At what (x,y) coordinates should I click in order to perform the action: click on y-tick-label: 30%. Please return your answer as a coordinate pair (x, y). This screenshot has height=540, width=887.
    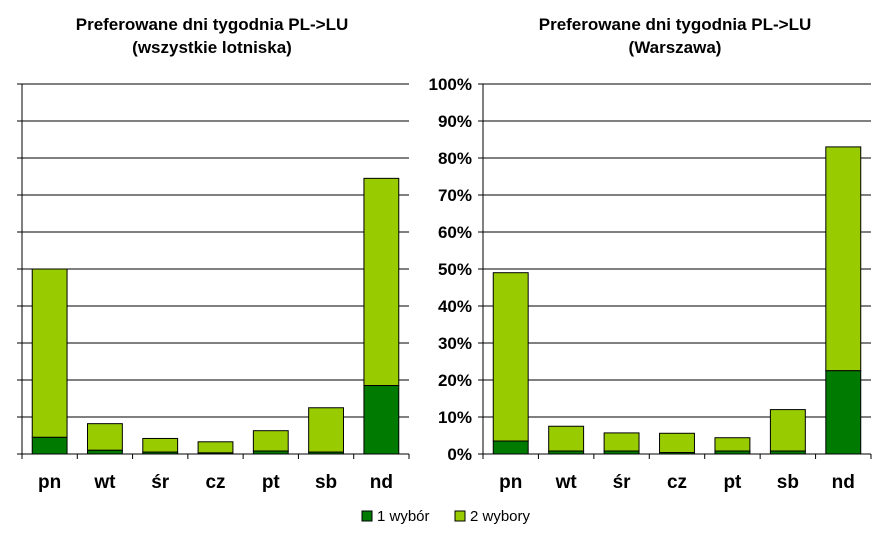
    Looking at the image, I should click on (455, 343).